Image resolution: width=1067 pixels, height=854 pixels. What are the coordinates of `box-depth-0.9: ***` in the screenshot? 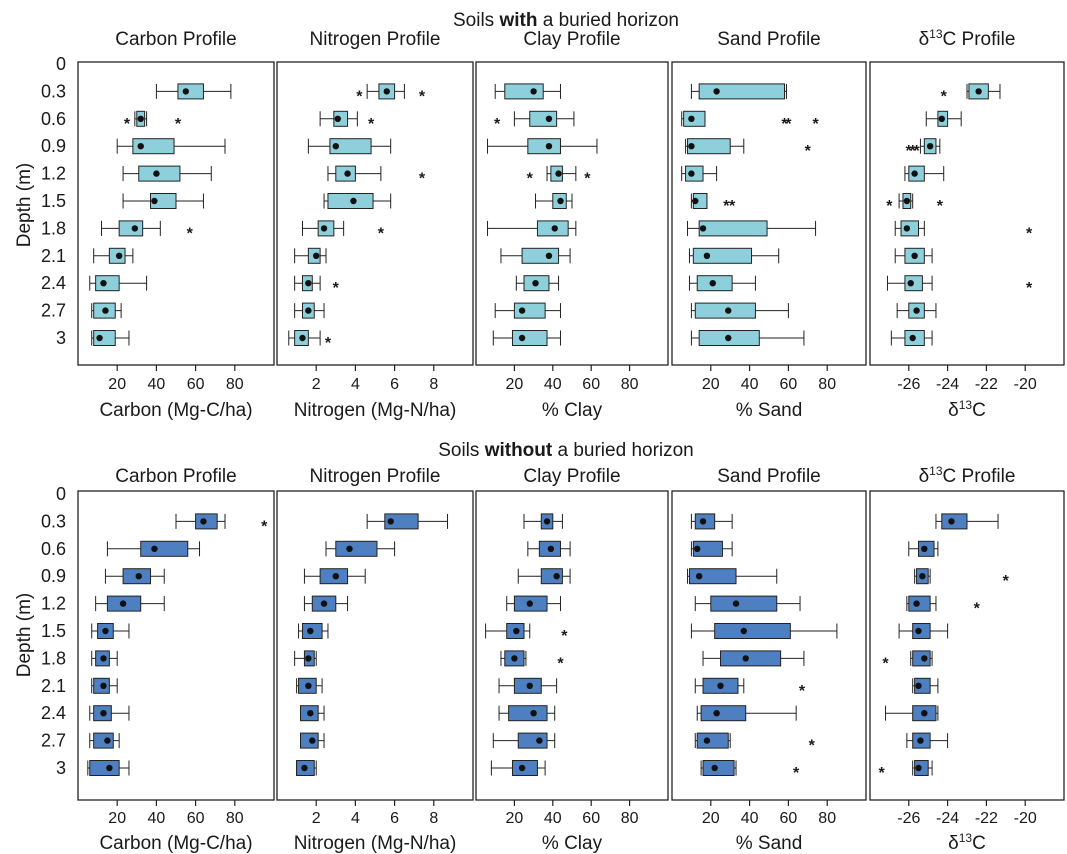 It's located at (923, 149).